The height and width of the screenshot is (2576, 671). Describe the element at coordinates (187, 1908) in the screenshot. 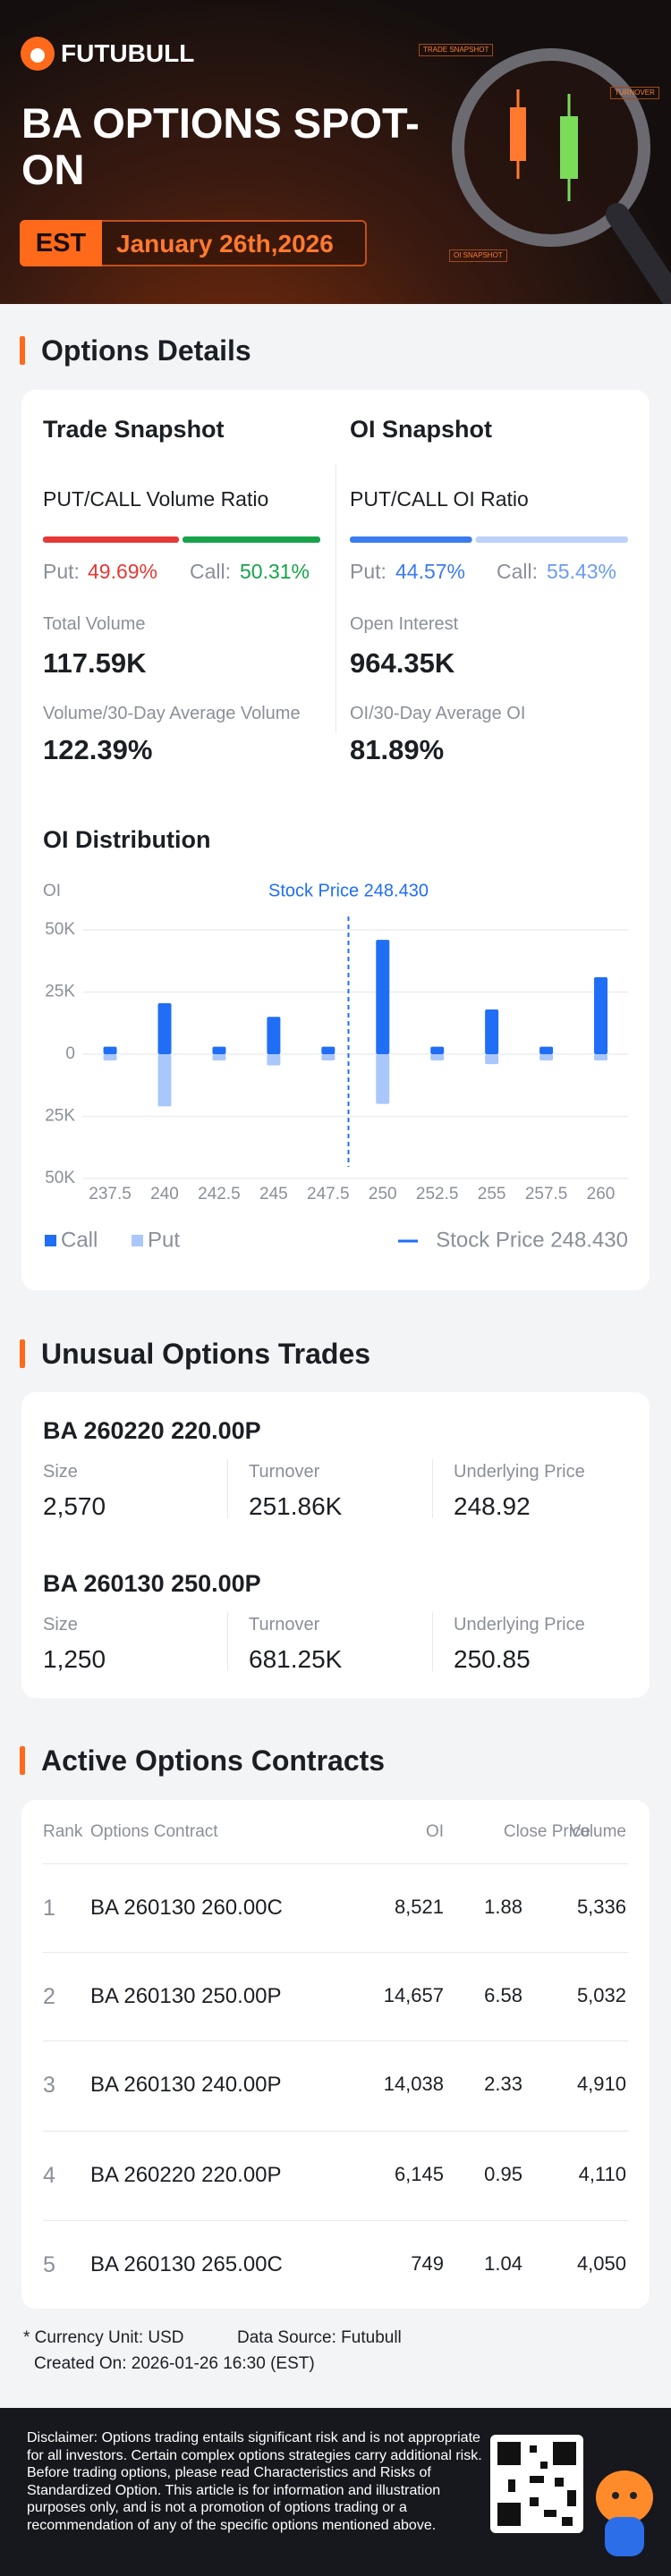

I see `cell: BA 260130 260.00C` at that location.